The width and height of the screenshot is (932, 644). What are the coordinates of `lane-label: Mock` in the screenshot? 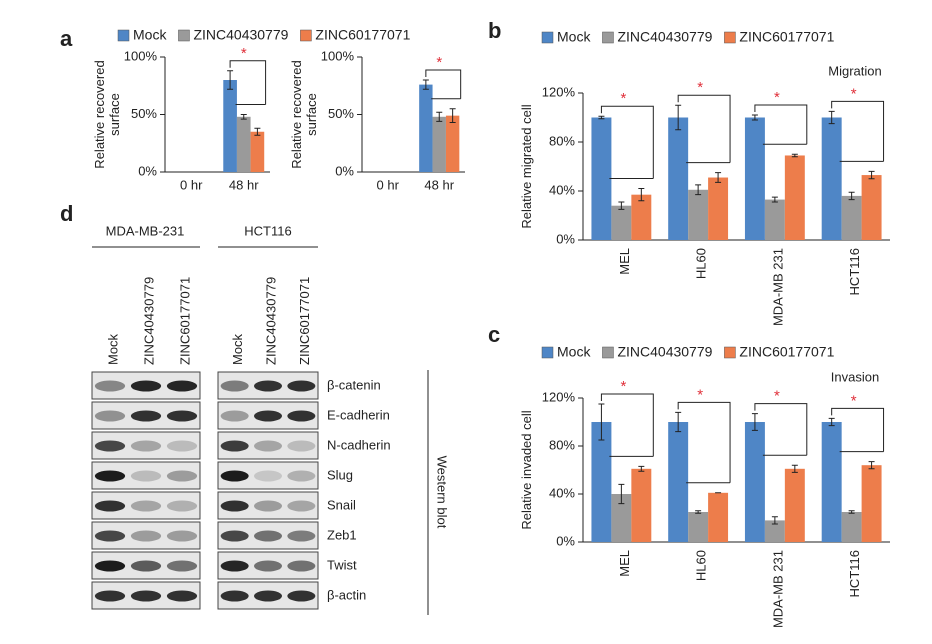 It's located at (237, 349).